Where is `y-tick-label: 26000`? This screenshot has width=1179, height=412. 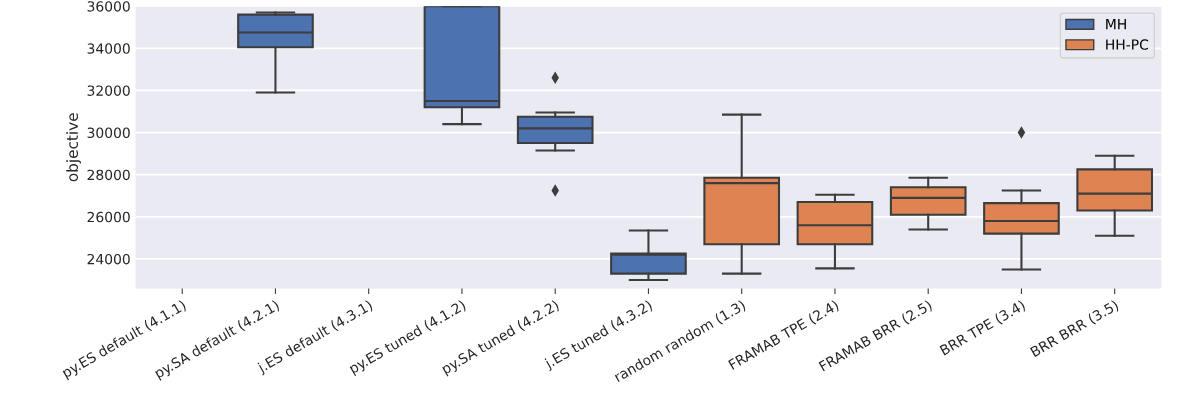 y-tick-label: 26000 is located at coordinates (108, 217).